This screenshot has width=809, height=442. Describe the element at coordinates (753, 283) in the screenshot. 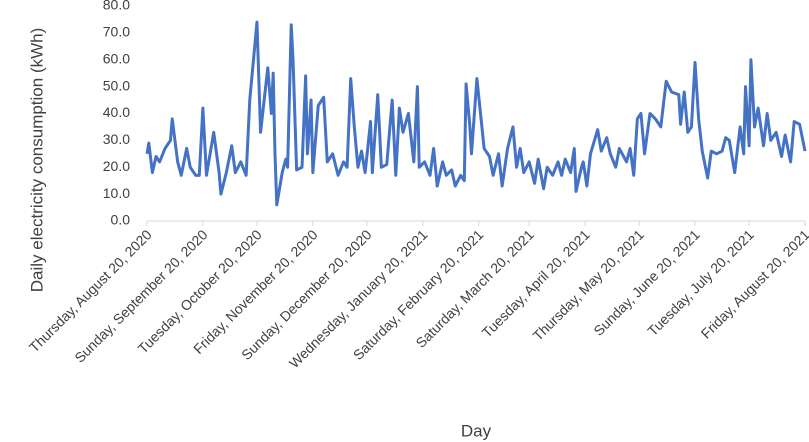

I see `x-tick-label: Friday, August 20, 2021` at that location.